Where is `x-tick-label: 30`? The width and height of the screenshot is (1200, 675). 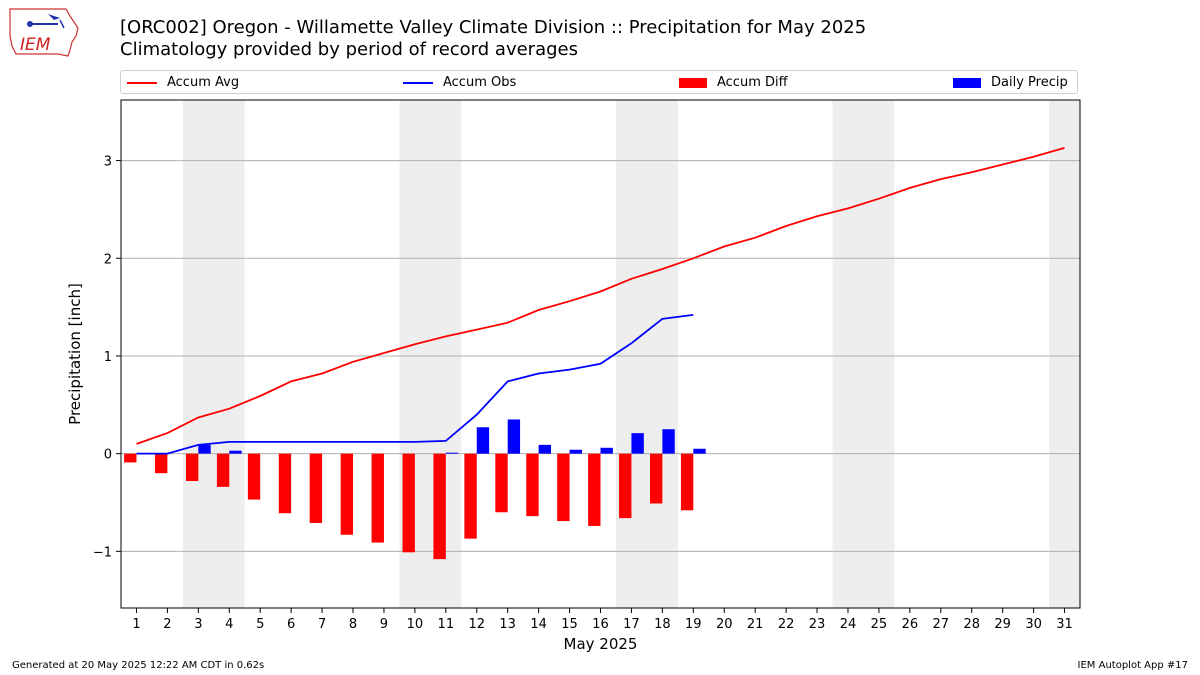 x-tick-label: 30 is located at coordinates (1033, 624).